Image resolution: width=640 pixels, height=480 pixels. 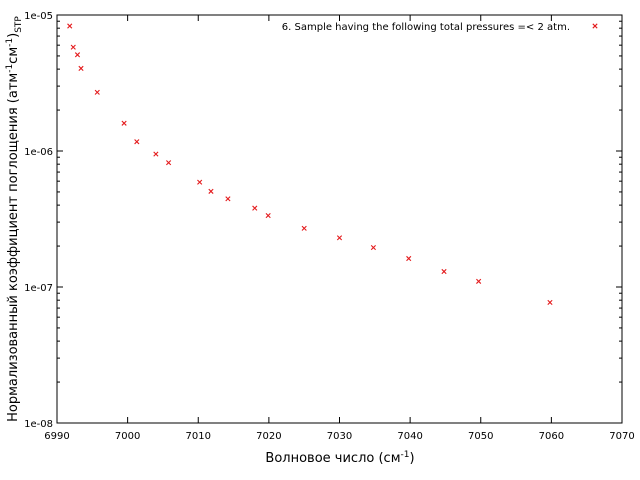 What do you see at coordinates (56, 436) in the screenshot?
I see `x-tick-label: 6990` at bounding box center [56, 436].